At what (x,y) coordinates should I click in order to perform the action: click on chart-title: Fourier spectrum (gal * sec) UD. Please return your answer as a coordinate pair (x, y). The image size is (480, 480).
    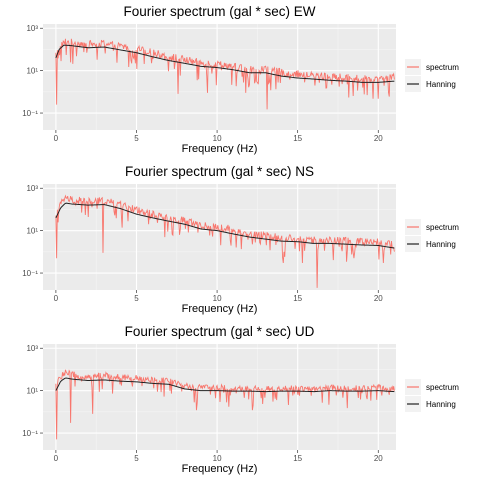
    Looking at the image, I should click on (220, 331).